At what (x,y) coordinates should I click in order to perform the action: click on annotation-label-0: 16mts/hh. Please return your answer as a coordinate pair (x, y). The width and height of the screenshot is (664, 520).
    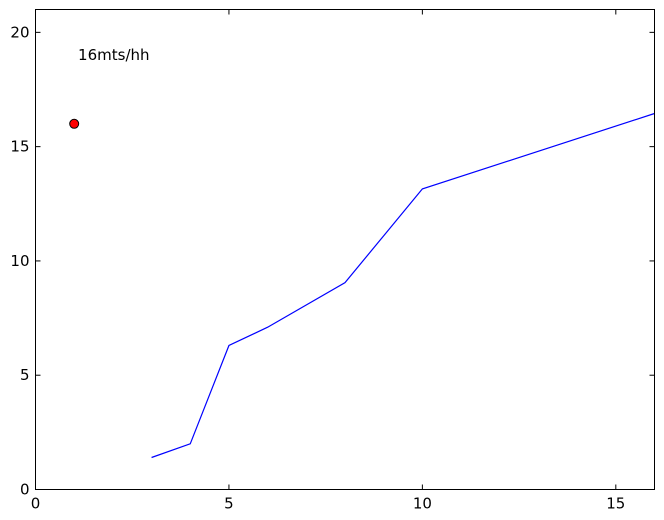
    Looking at the image, I should click on (113, 55).